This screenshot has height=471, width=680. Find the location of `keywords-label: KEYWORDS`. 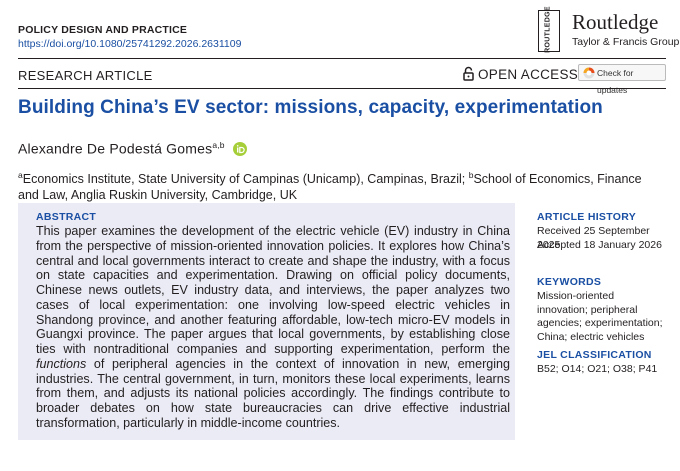

keywords-label: KEYWORDS is located at coordinates (569, 282).